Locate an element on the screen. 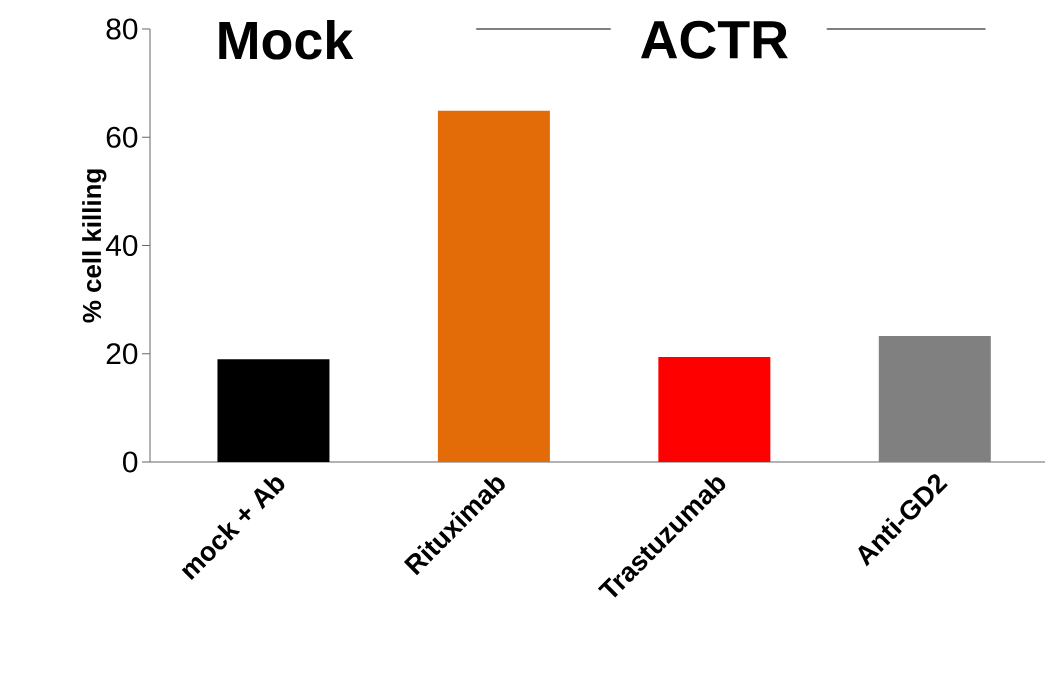  y-tick-label: 40 is located at coordinates (121, 245).